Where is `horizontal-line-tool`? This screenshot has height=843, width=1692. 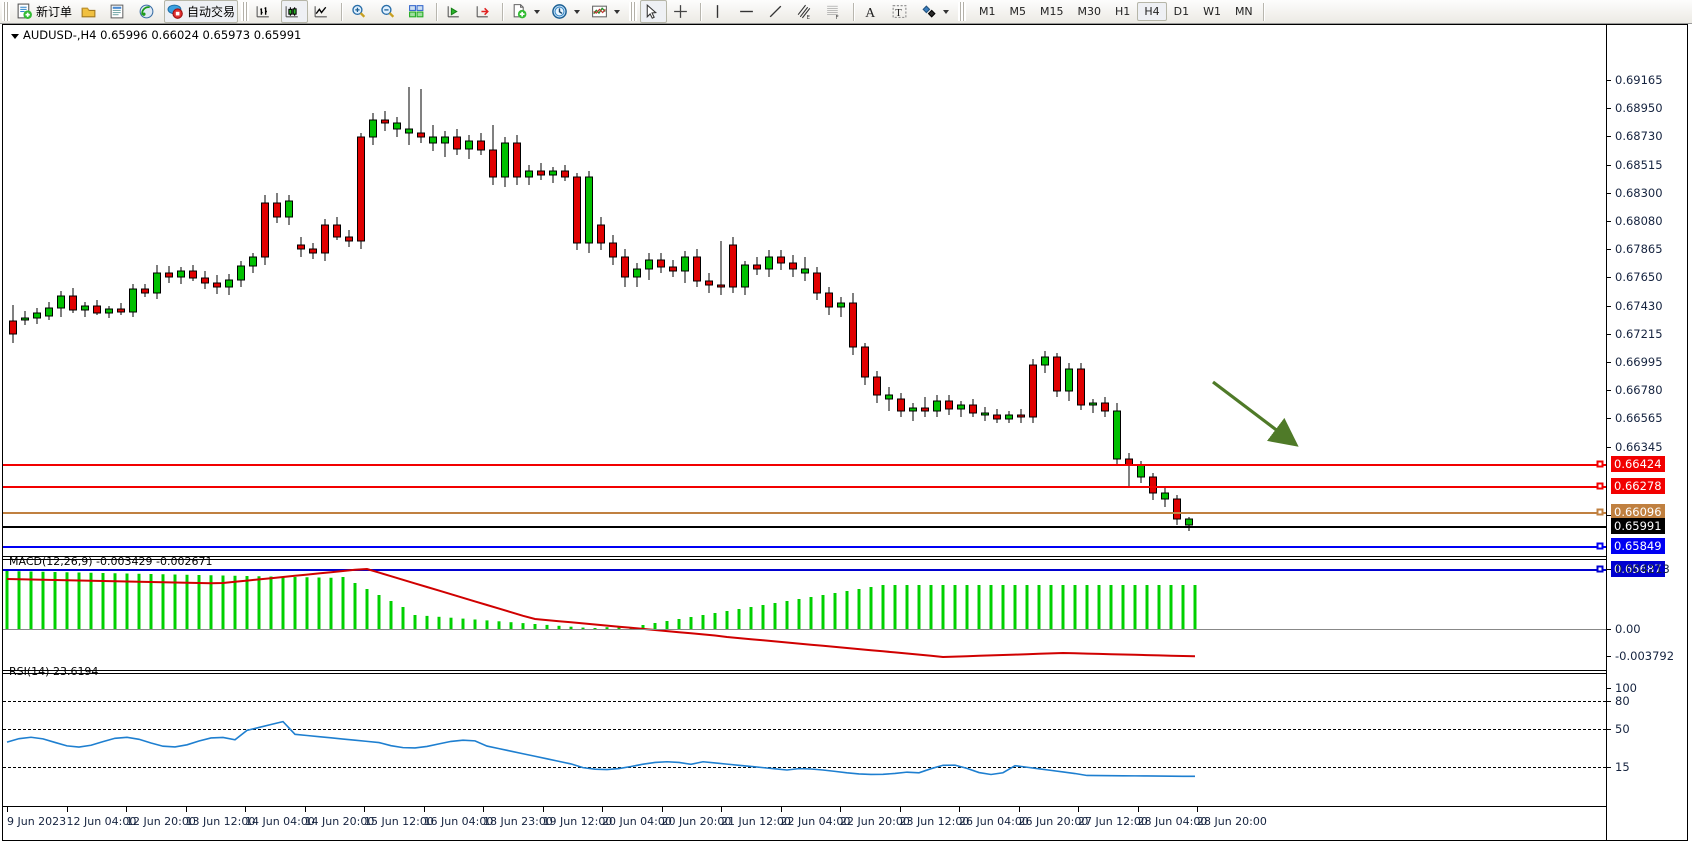 horizontal-line-tool is located at coordinates (748, 11).